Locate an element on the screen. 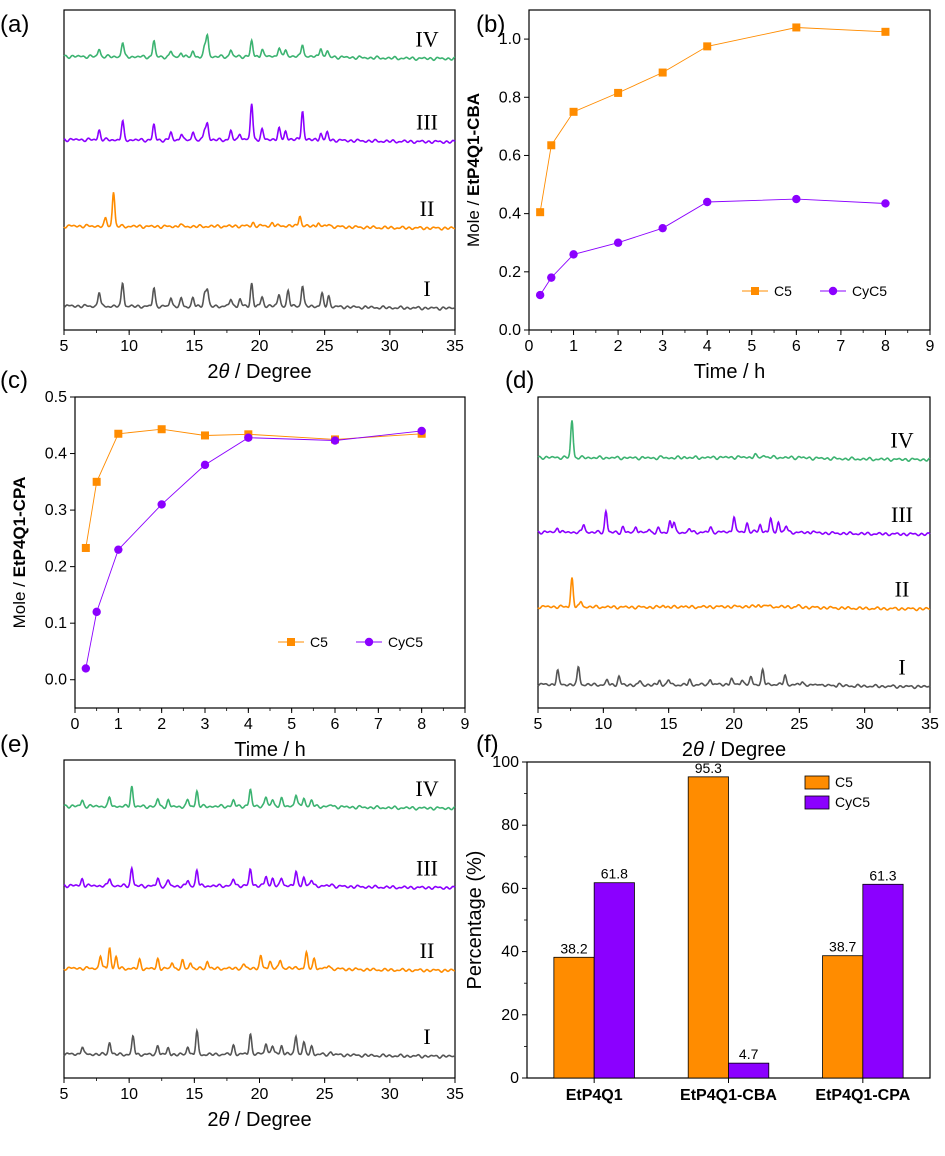 The image size is (945, 1156). x-tick-label: 9 is located at coordinates (930, 346).